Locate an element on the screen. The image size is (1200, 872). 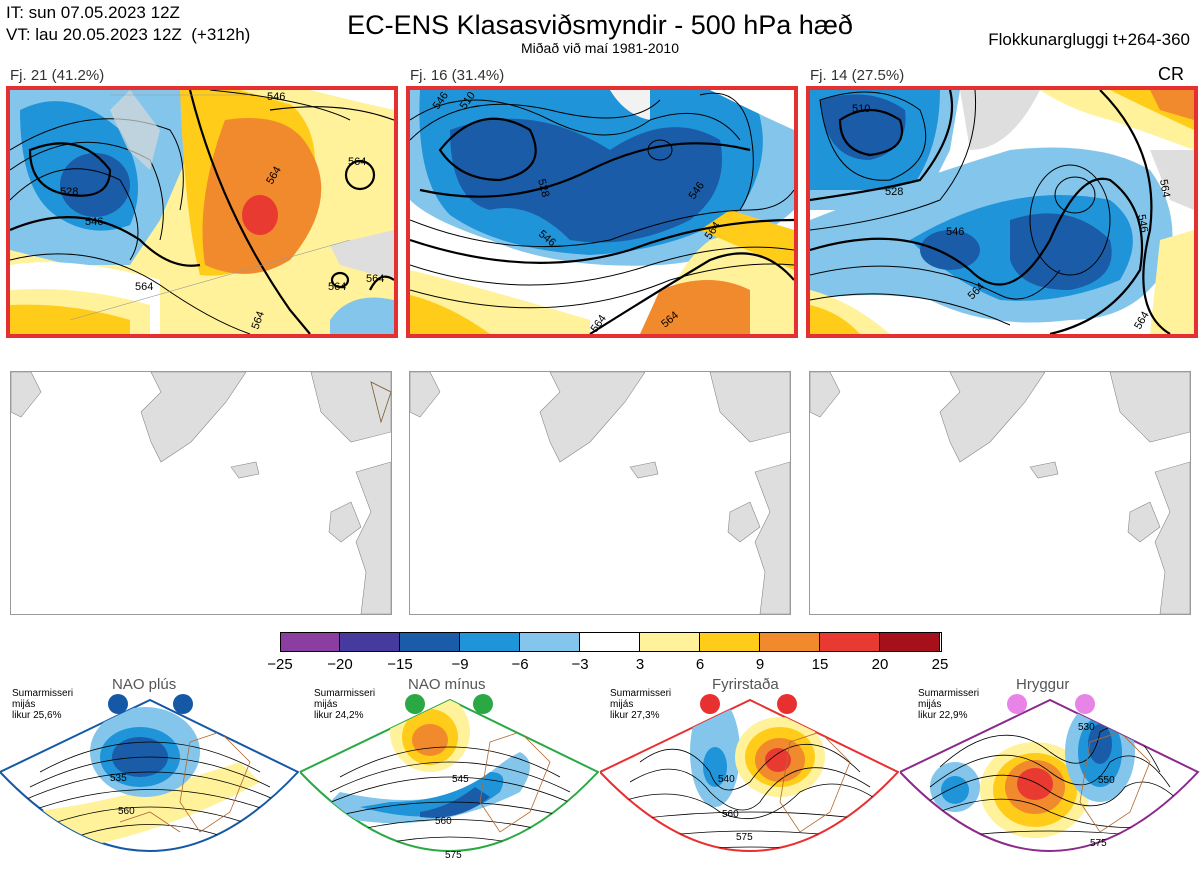
cluster-3-contour-label-1: 510 is located at coordinates (861, 109).